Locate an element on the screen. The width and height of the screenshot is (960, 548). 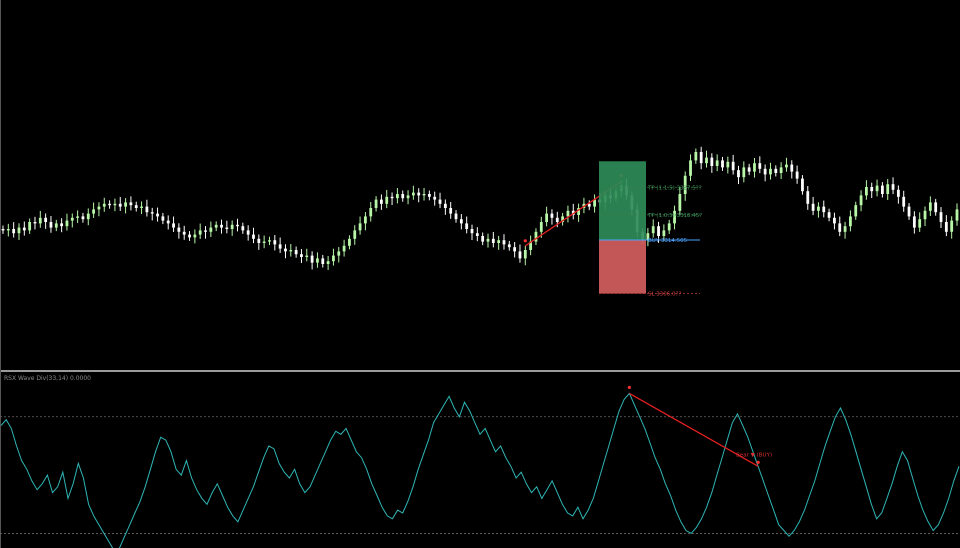
oscillator-title: RSX Wave Div(33,14) 0.0000 is located at coordinates (47, 378).